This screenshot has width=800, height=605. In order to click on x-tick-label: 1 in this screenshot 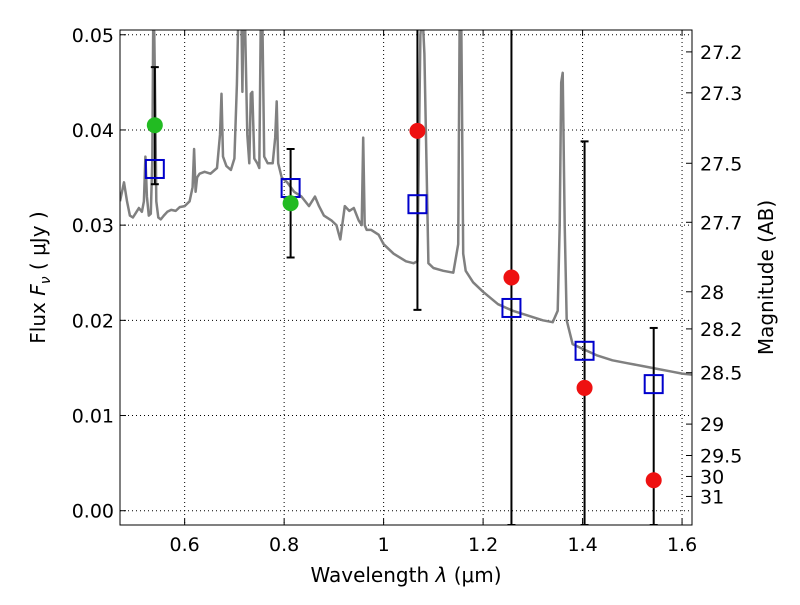, I will do `click(384, 545)`.